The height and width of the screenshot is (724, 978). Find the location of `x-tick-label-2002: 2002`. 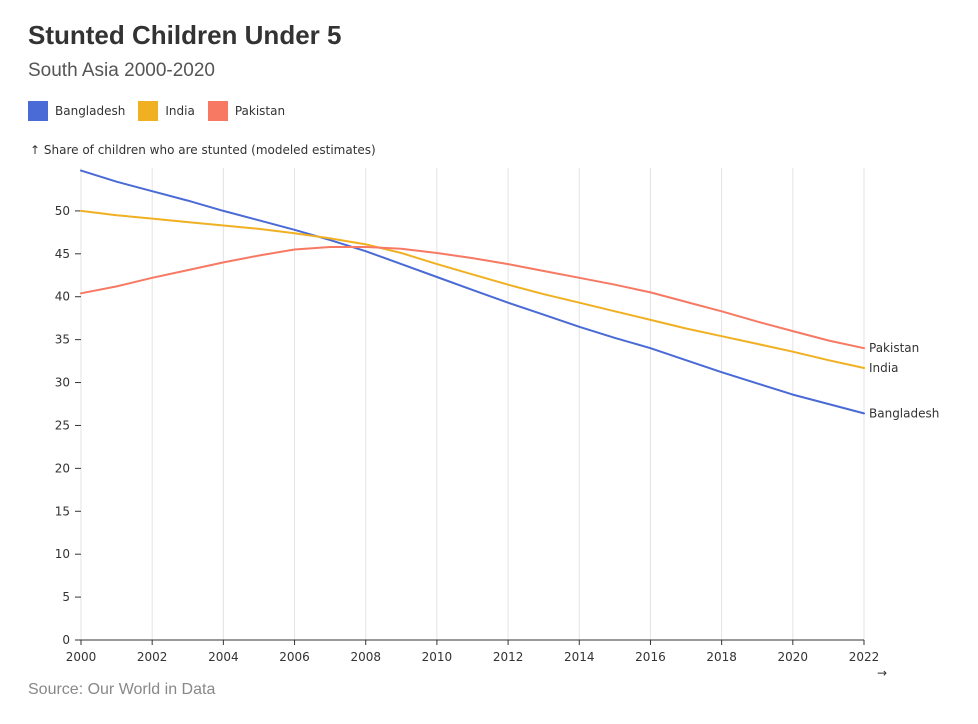

x-tick-label-2002: 2002 is located at coordinates (152, 657).